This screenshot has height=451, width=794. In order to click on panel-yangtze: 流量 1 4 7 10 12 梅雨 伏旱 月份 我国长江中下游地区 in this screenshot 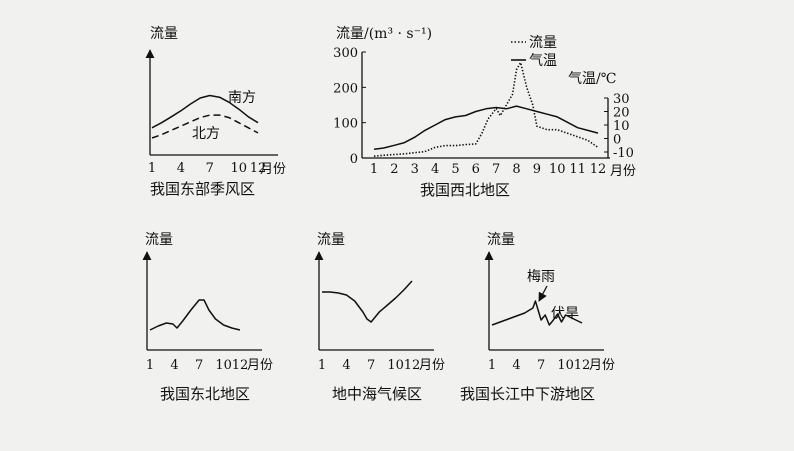, I will do `click(537, 317)`.